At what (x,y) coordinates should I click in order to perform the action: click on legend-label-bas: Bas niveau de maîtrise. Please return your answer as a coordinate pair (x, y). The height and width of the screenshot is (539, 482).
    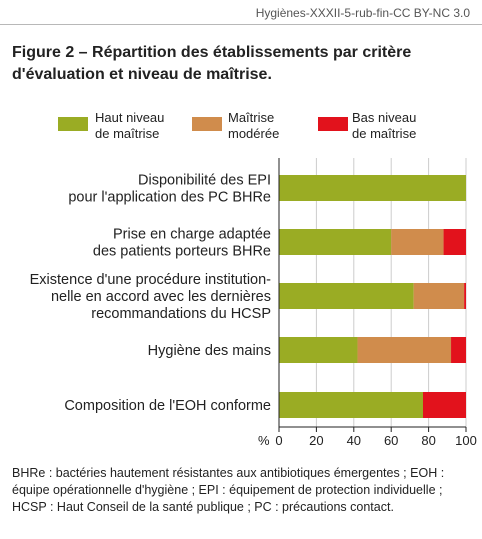
    Looking at the image, I should click on (384, 126).